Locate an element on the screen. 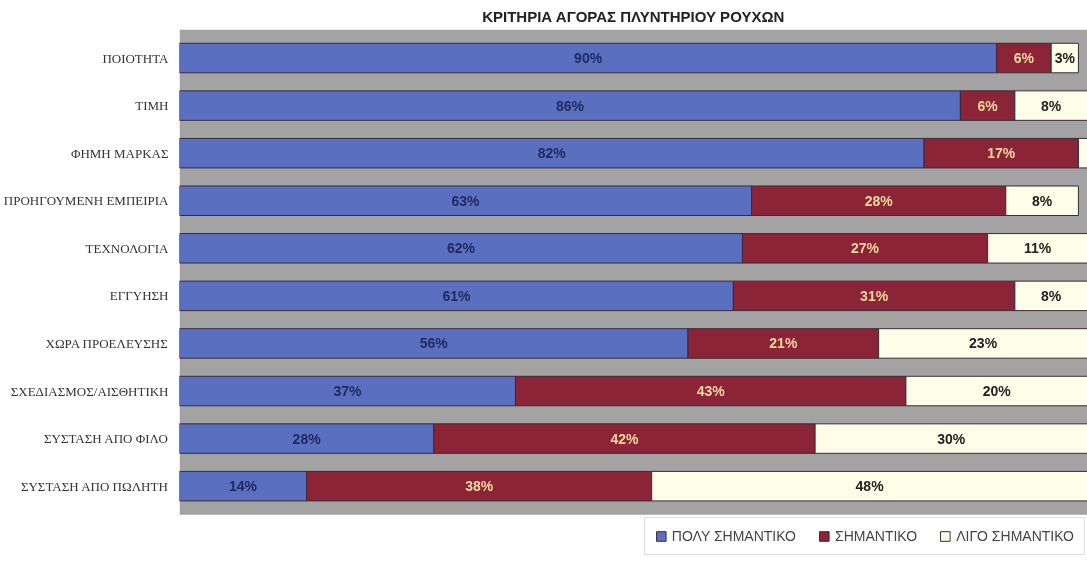 The width and height of the screenshot is (1087, 562). data-label: 14% is located at coordinates (243, 486).